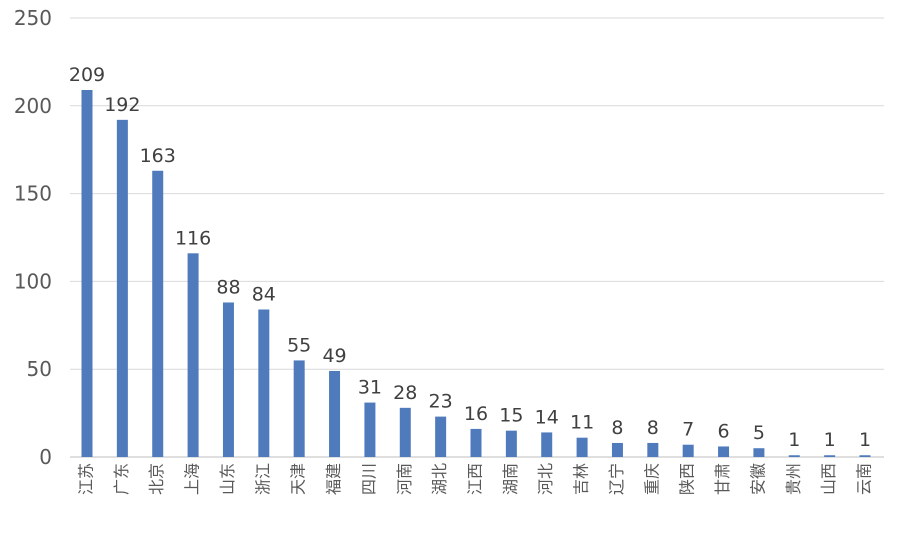 Image resolution: width=900 pixels, height=535 pixels. What do you see at coordinates (192, 479) in the screenshot?
I see `x-tick-label: 上海` at bounding box center [192, 479].